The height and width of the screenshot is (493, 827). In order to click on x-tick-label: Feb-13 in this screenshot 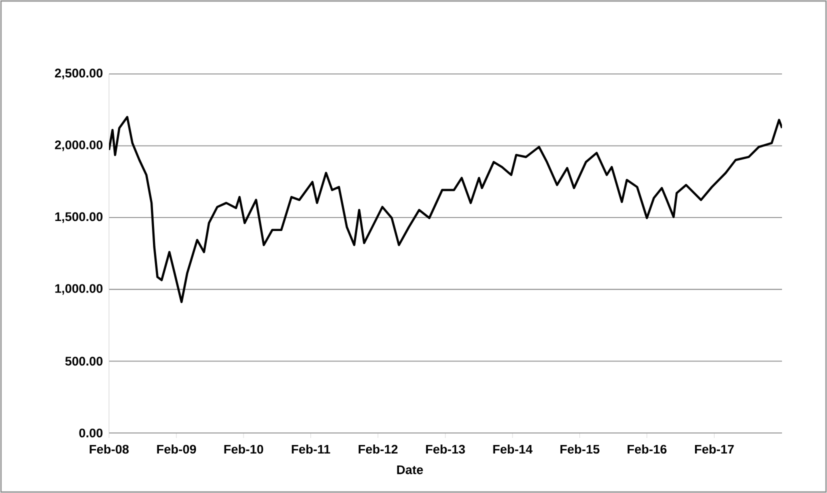, I will do `click(445, 449)`.